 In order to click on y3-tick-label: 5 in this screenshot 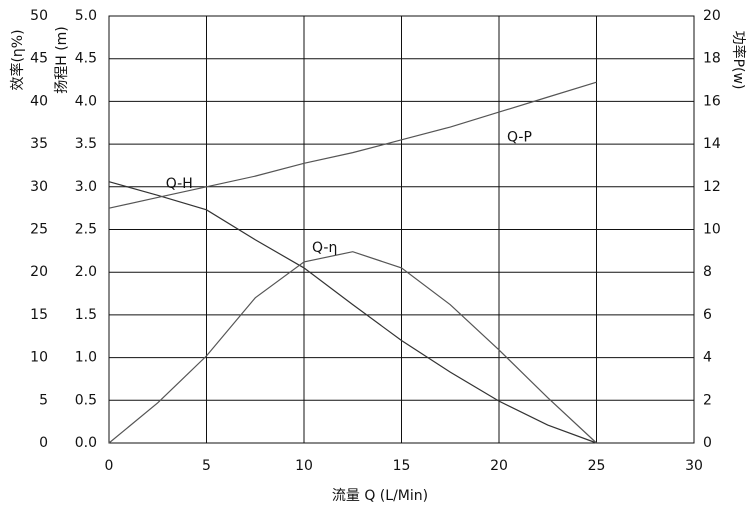, I will do `click(43, 400)`.